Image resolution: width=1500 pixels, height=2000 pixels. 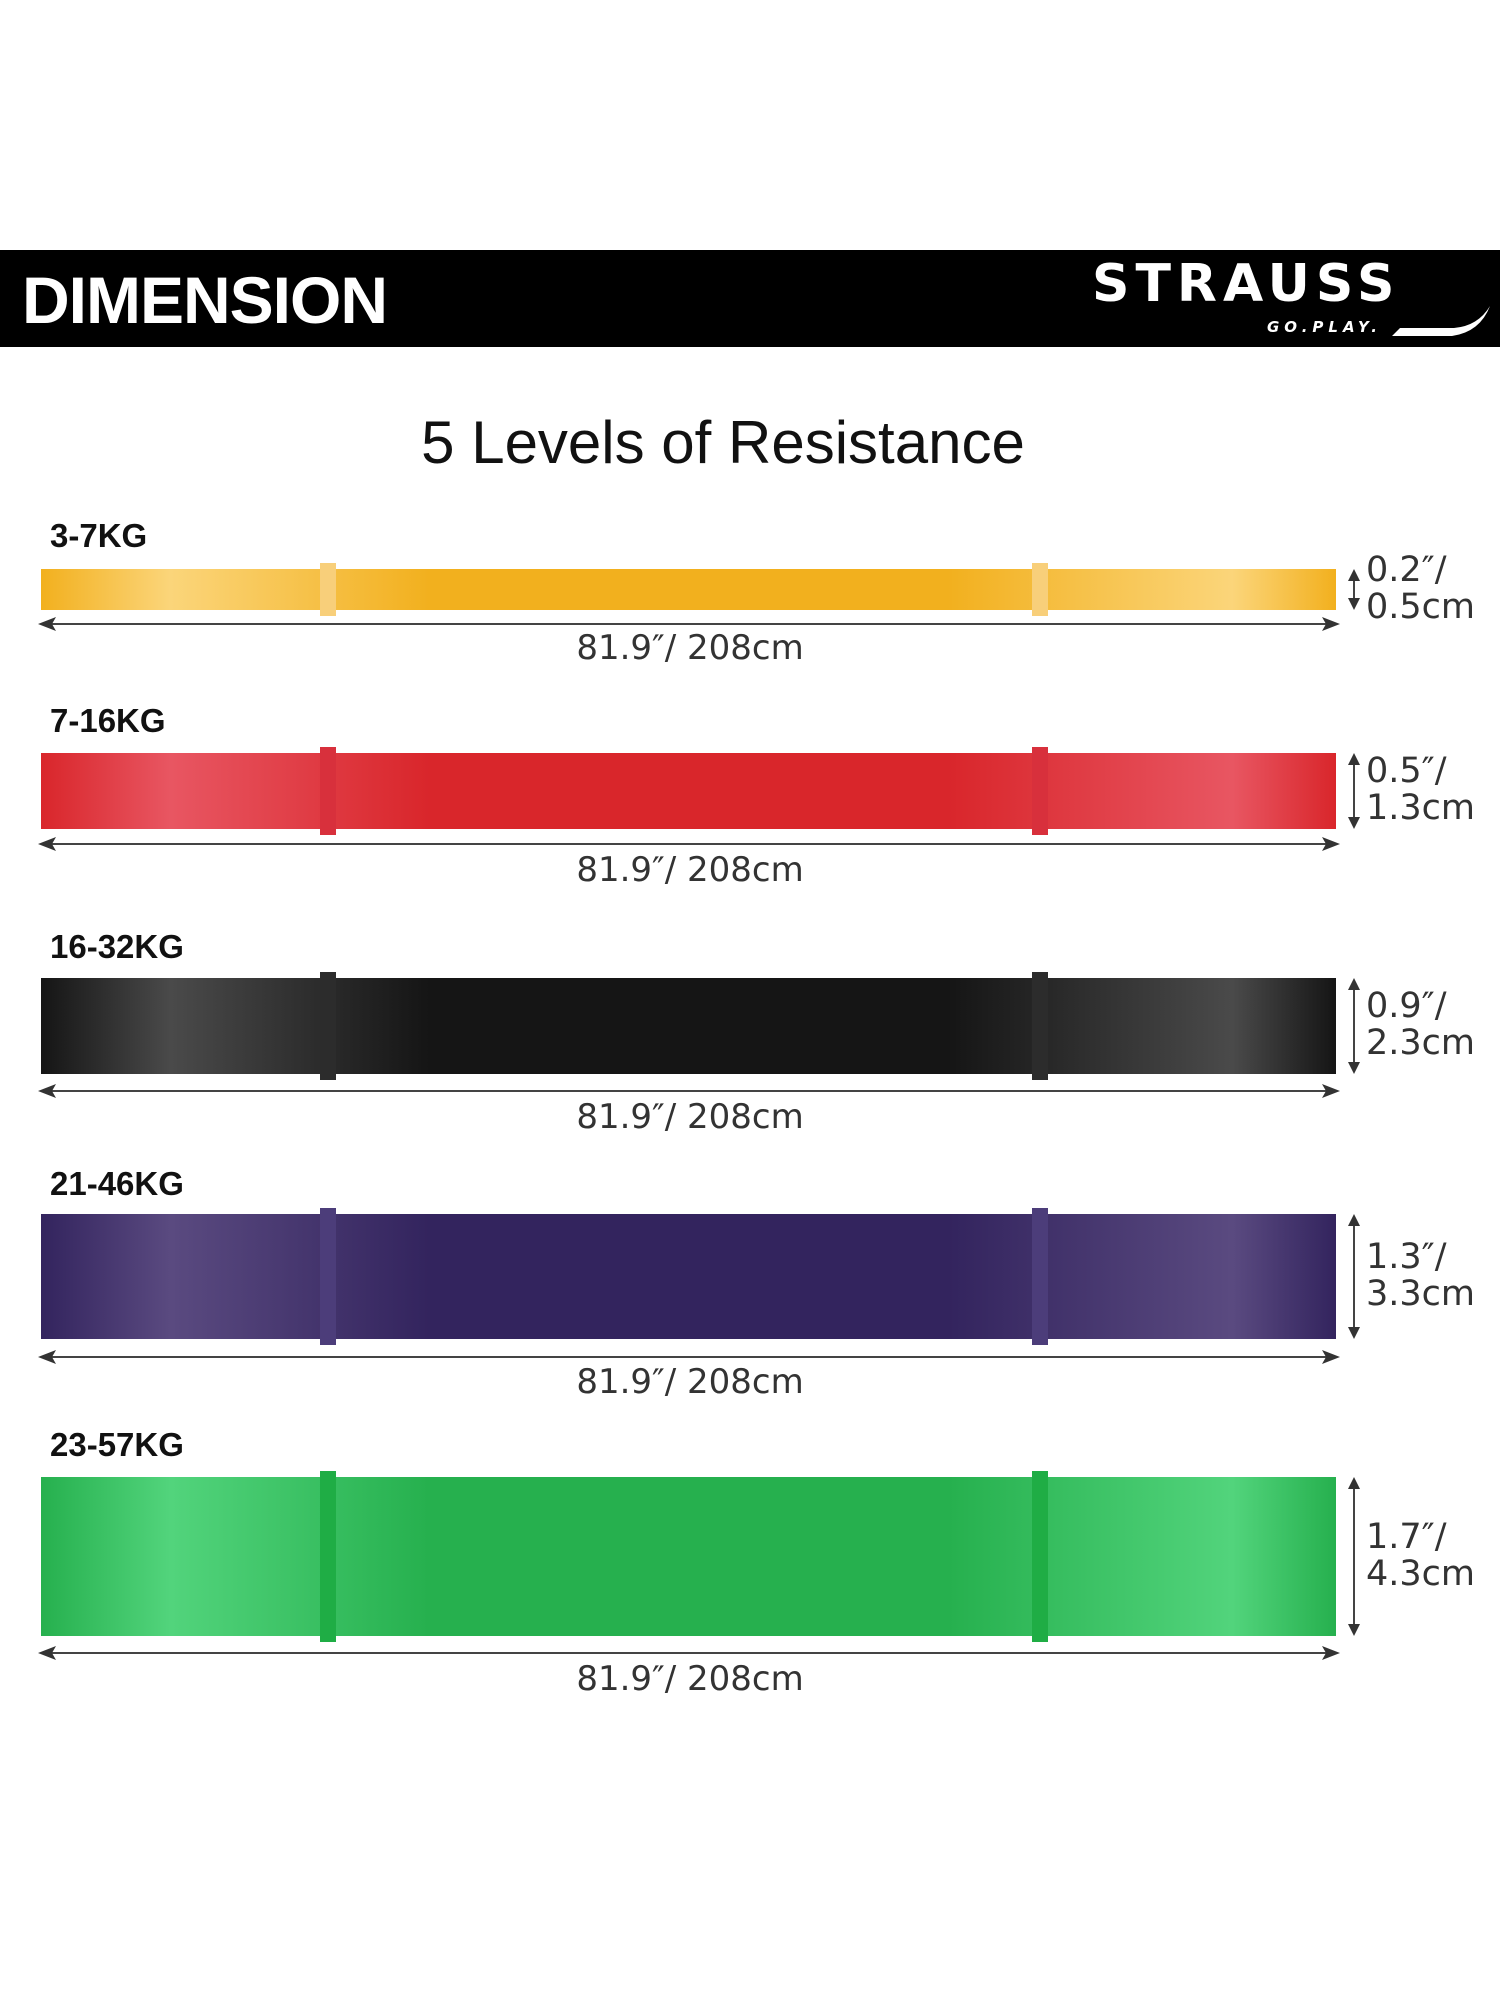 What do you see at coordinates (1406, 1006) in the screenshot?
I see `thickness-inches: 0.9″/` at bounding box center [1406, 1006].